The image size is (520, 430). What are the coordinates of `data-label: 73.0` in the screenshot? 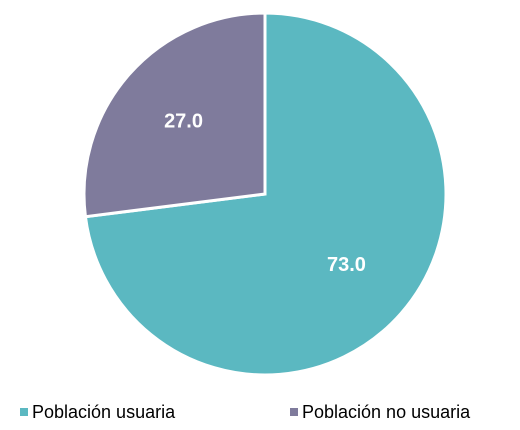 It's located at (346, 265).